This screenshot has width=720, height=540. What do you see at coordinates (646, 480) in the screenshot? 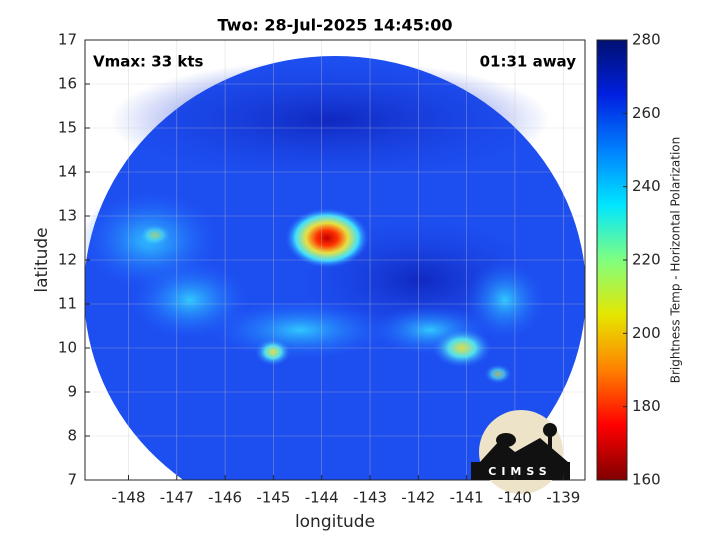
I see `colorbar-tick-label: 160` at bounding box center [646, 480].